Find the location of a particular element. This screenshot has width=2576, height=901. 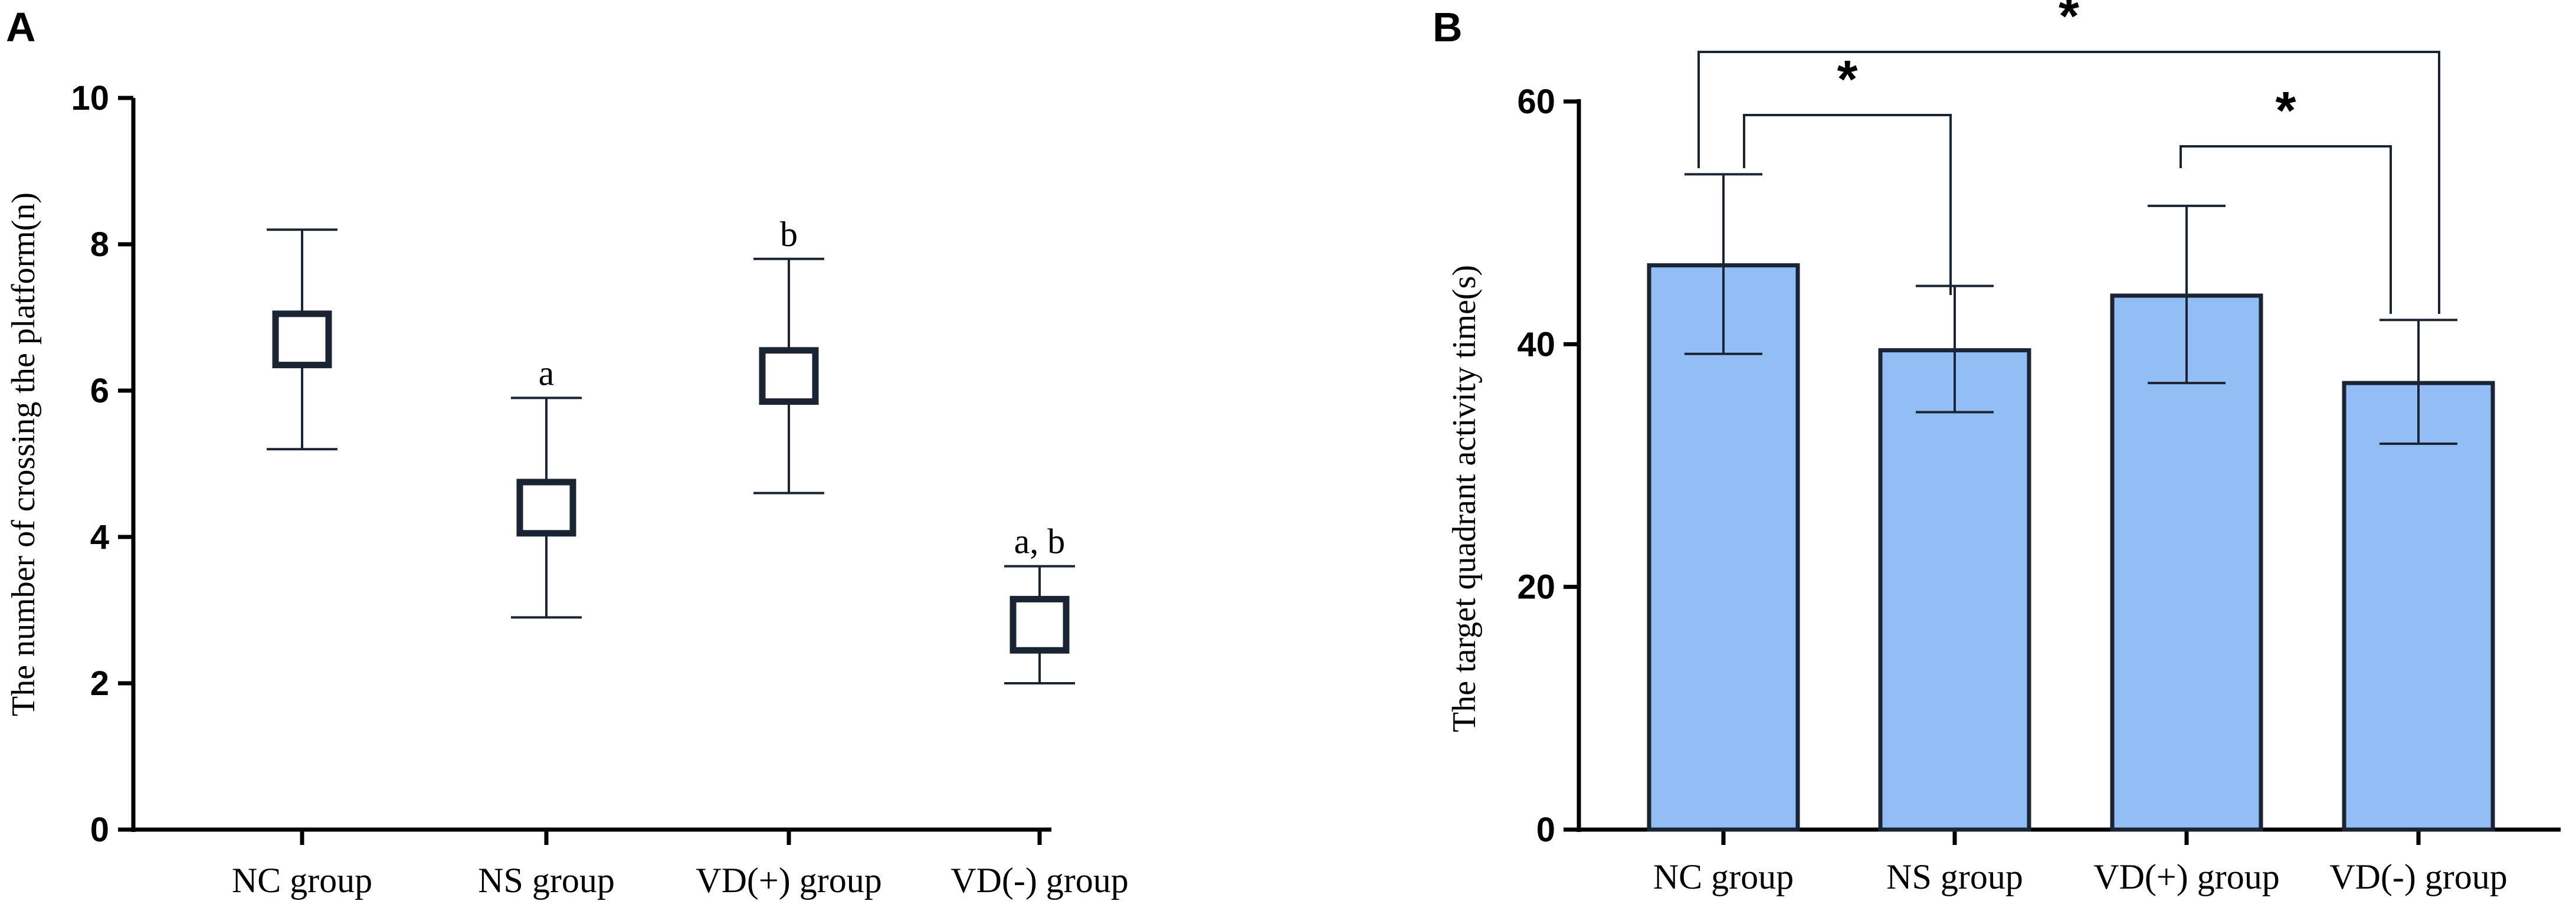

panel-b-y-tick-label: 60 is located at coordinates (1536, 102).